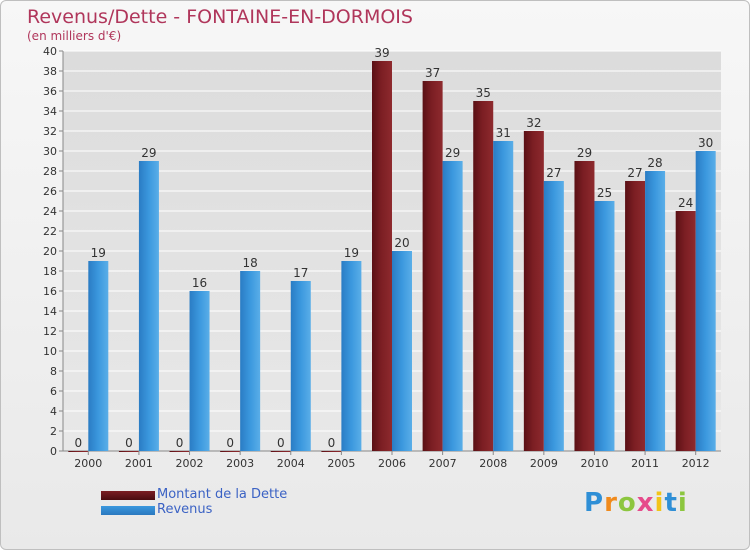  What do you see at coordinates (50, 291) in the screenshot?
I see `y-tick-label: 16` at bounding box center [50, 291].